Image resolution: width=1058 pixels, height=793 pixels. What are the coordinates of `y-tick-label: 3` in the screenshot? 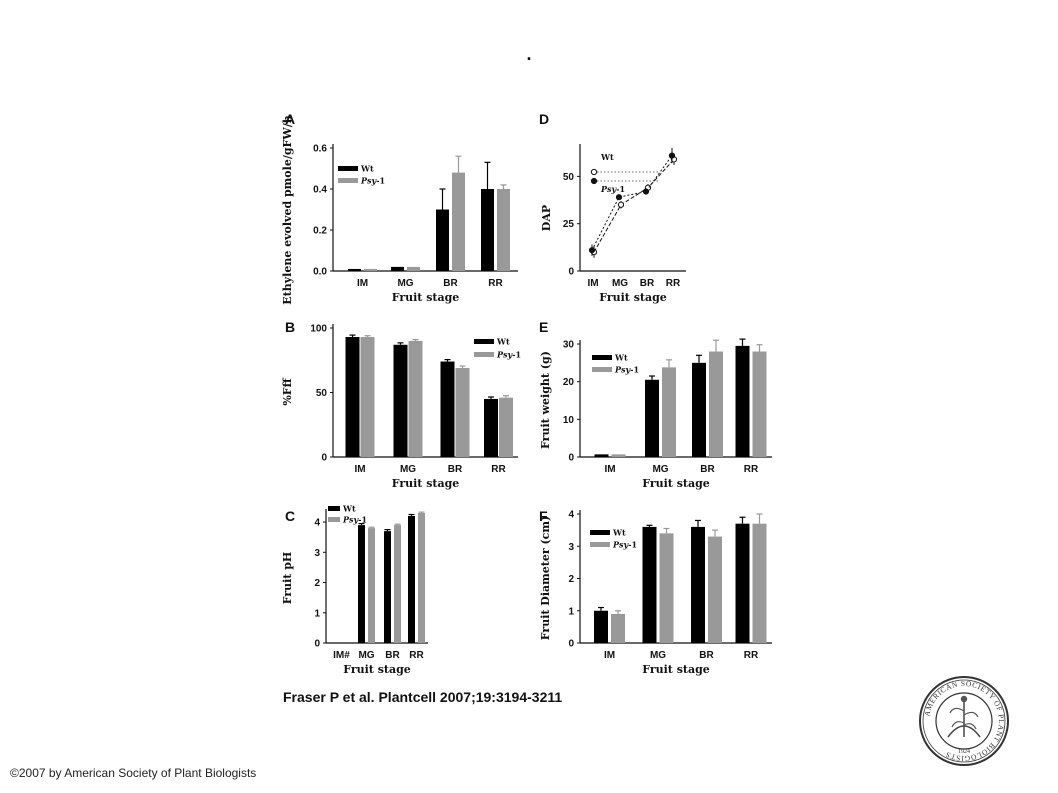 It's located at (317, 553).